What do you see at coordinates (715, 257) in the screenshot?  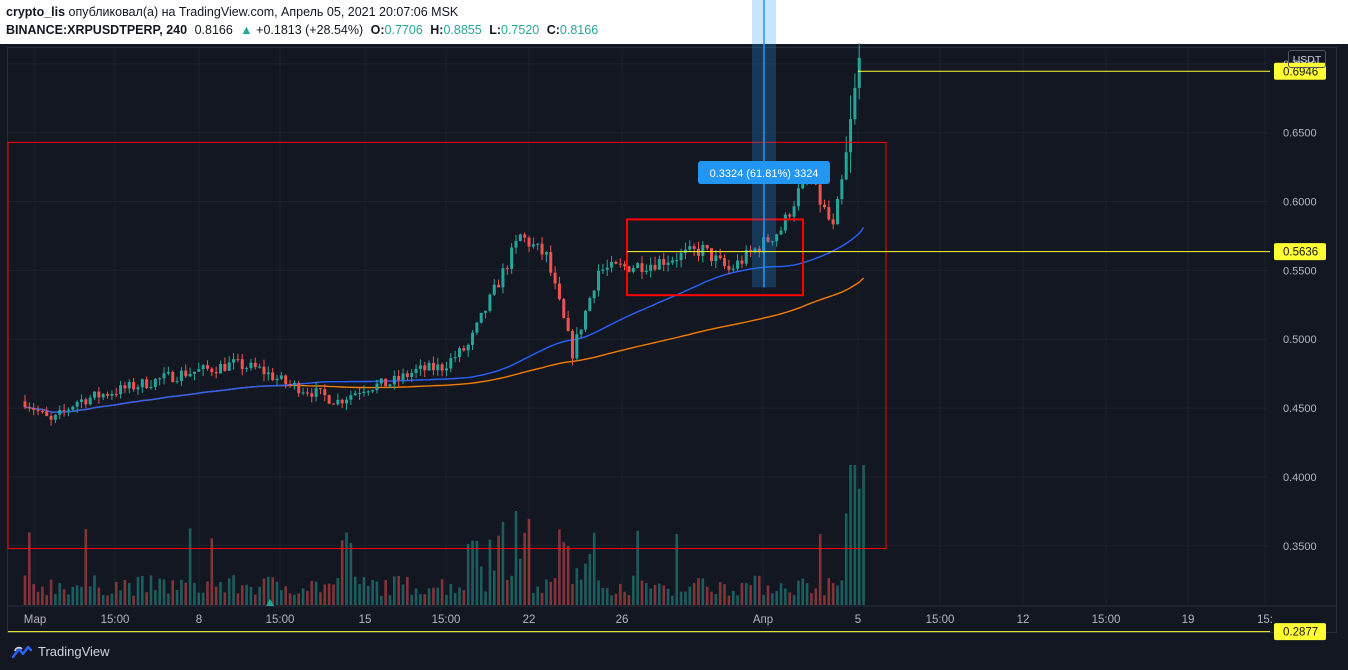 I see `small-range-box` at bounding box center [715, 257].